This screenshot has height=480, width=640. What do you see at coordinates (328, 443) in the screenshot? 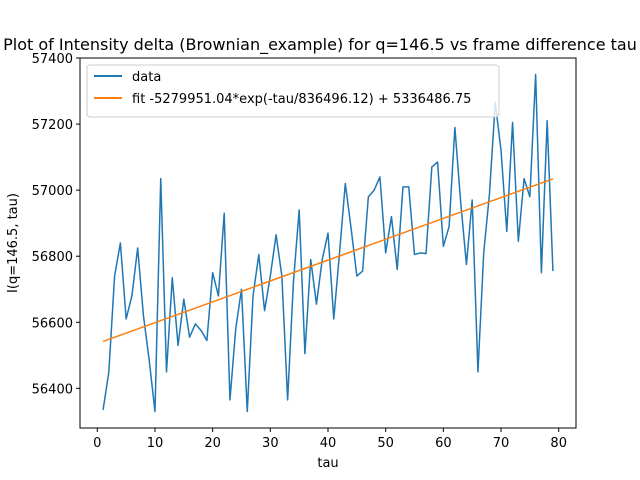
I see `x-tick-label: 40` at bounding box center [328, 443].